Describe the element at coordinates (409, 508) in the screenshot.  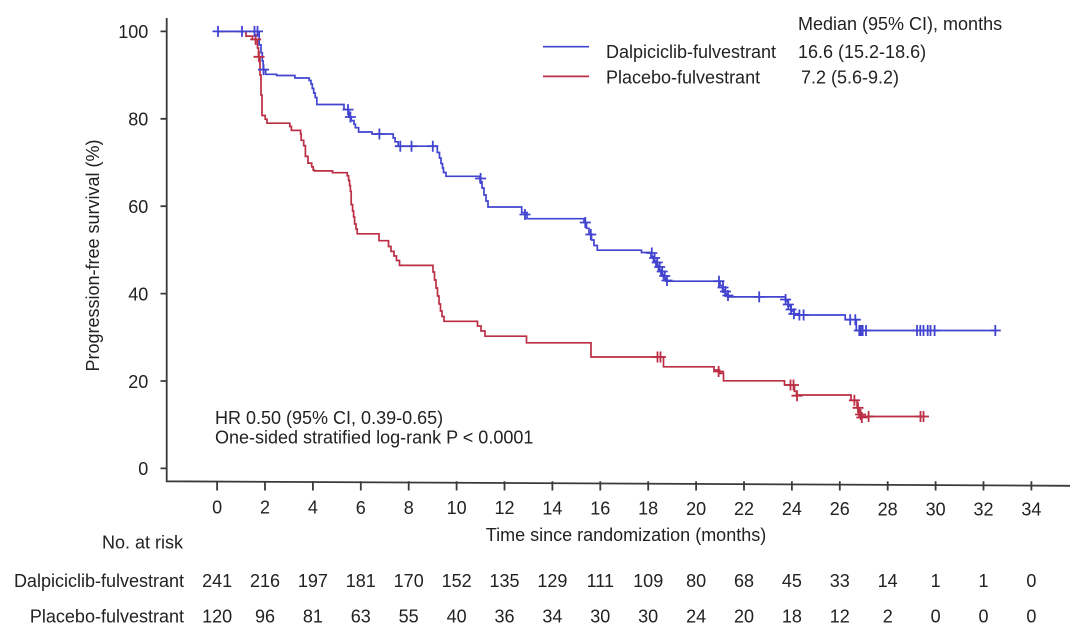
I see `svg-text: 8` at that location.